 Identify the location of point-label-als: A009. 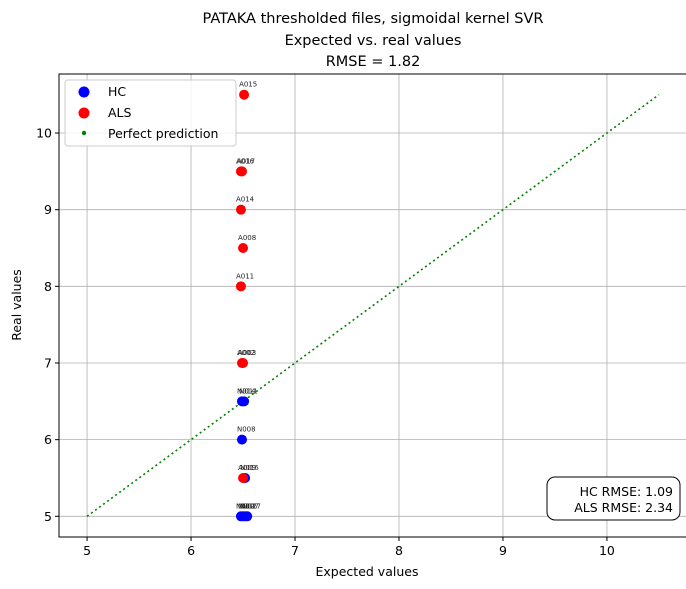
(247, 468).